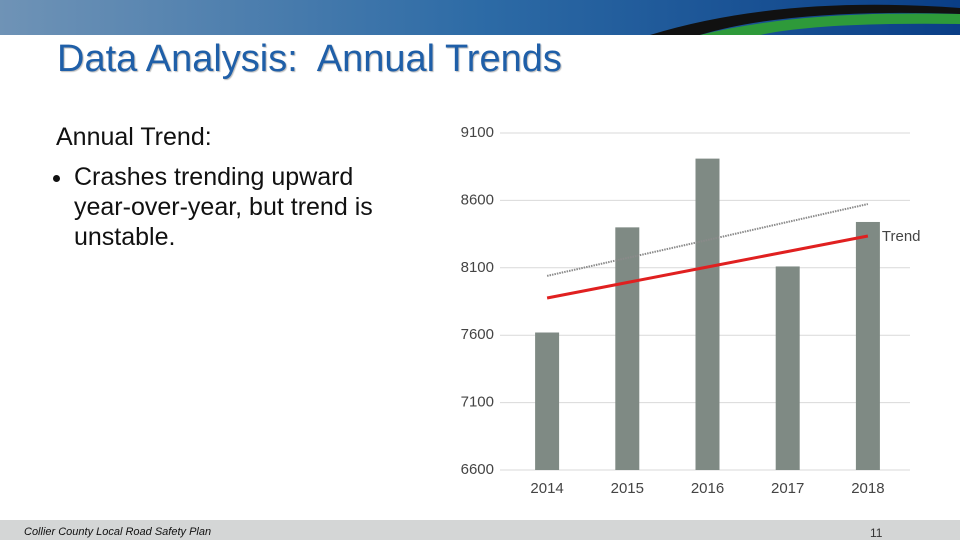  What do you see at coordinates (480, 17) in the screenshot?
I see `banner` at bounding box center [480, 17].